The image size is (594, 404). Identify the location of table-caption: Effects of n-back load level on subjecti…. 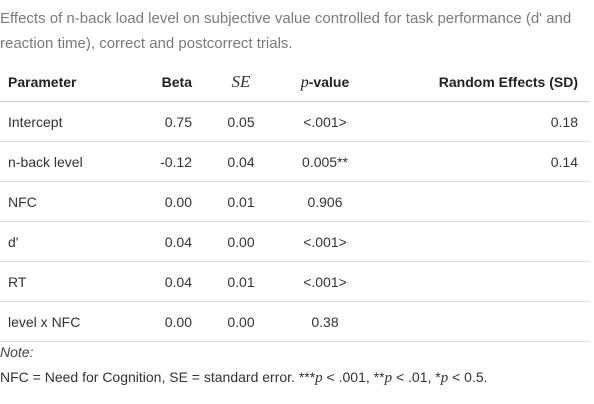
(286, 31).